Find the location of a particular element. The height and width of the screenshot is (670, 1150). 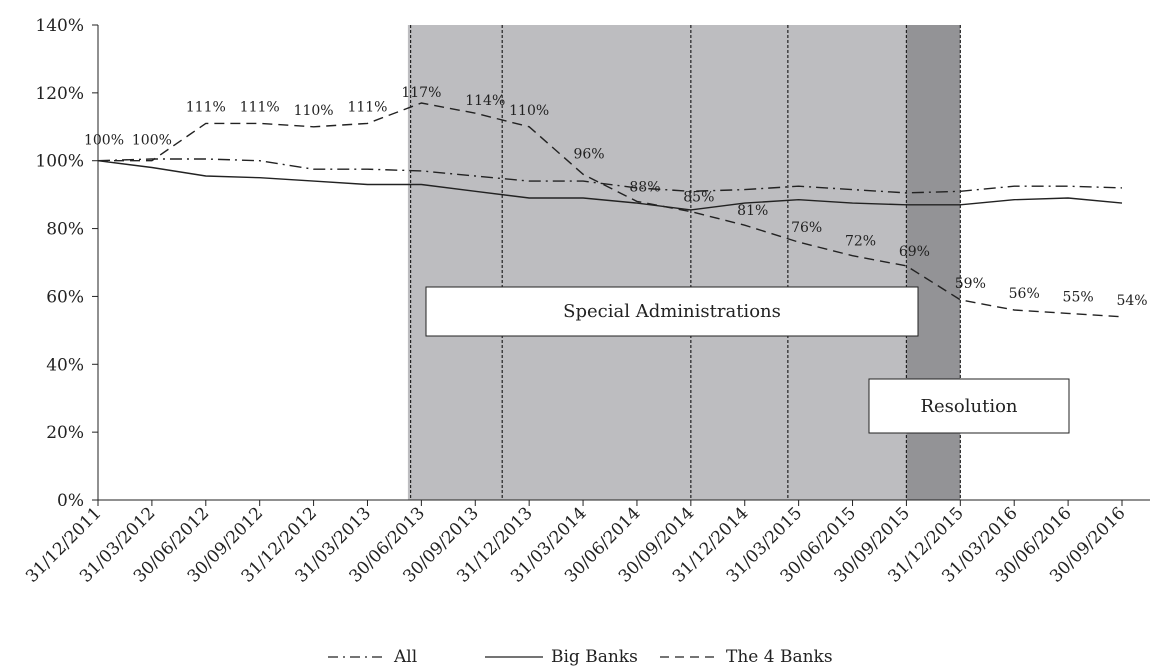

data-label: 81% is located at coordinates (752, 211).